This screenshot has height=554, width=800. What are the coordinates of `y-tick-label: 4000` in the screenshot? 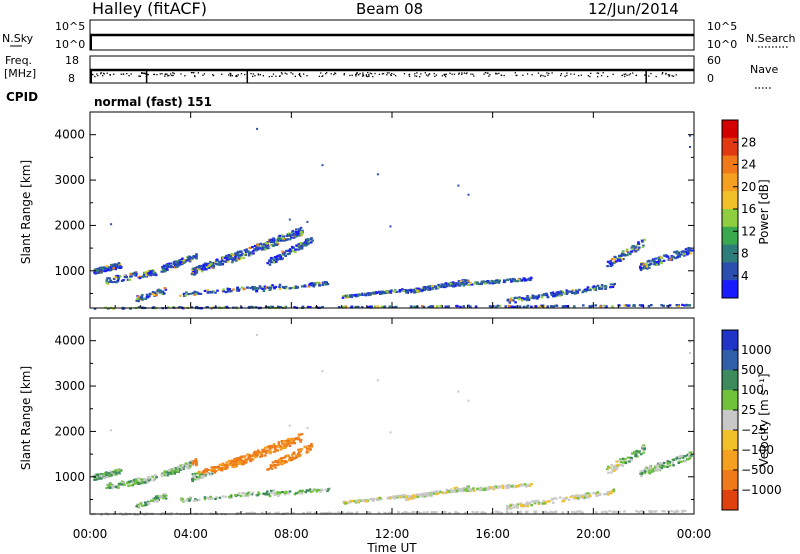 It's located at (69, 341).